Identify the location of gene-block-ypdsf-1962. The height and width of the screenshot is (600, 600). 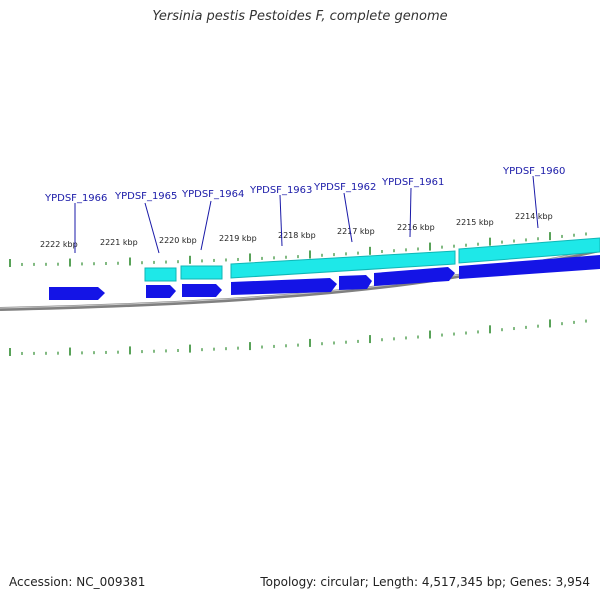
(355, 282).